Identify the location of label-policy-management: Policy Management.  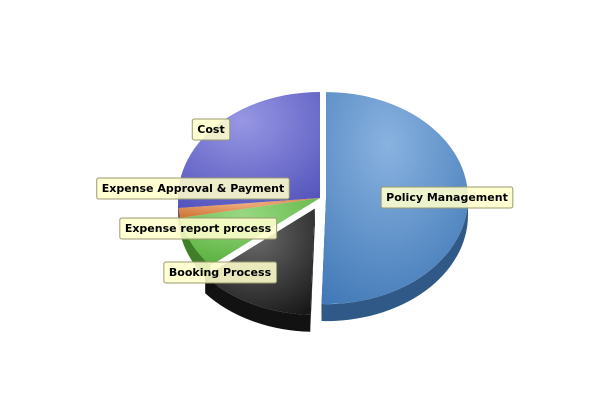
(447, 197).